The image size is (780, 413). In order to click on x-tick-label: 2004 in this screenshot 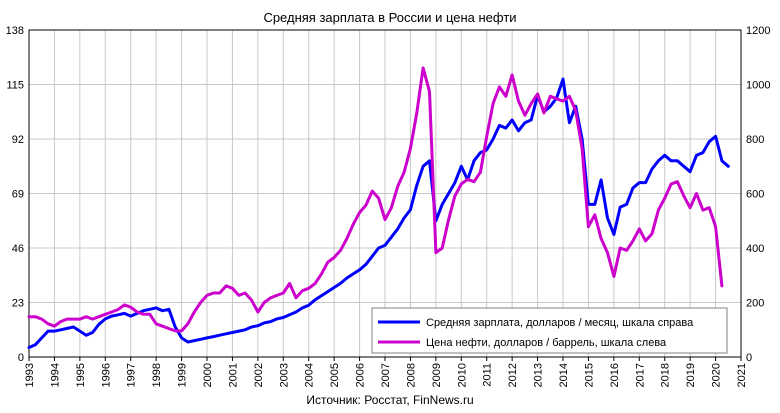, I will do `click(310, 375)`.